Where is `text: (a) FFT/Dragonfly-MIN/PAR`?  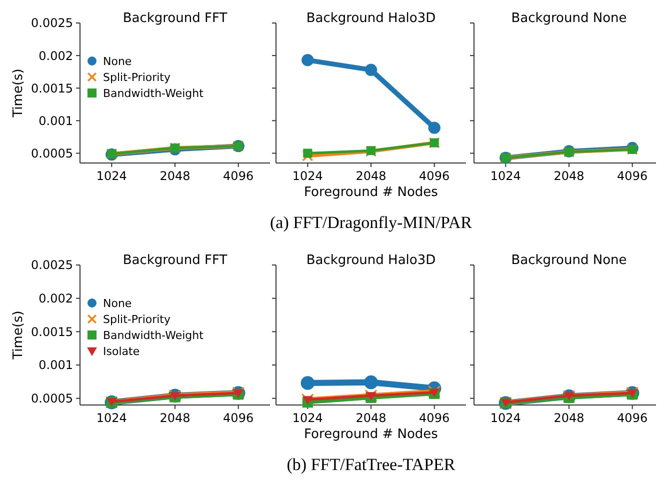 text: (a) FFT/Dragonfly-MIN/PAR is located at coordinates (371, 222).